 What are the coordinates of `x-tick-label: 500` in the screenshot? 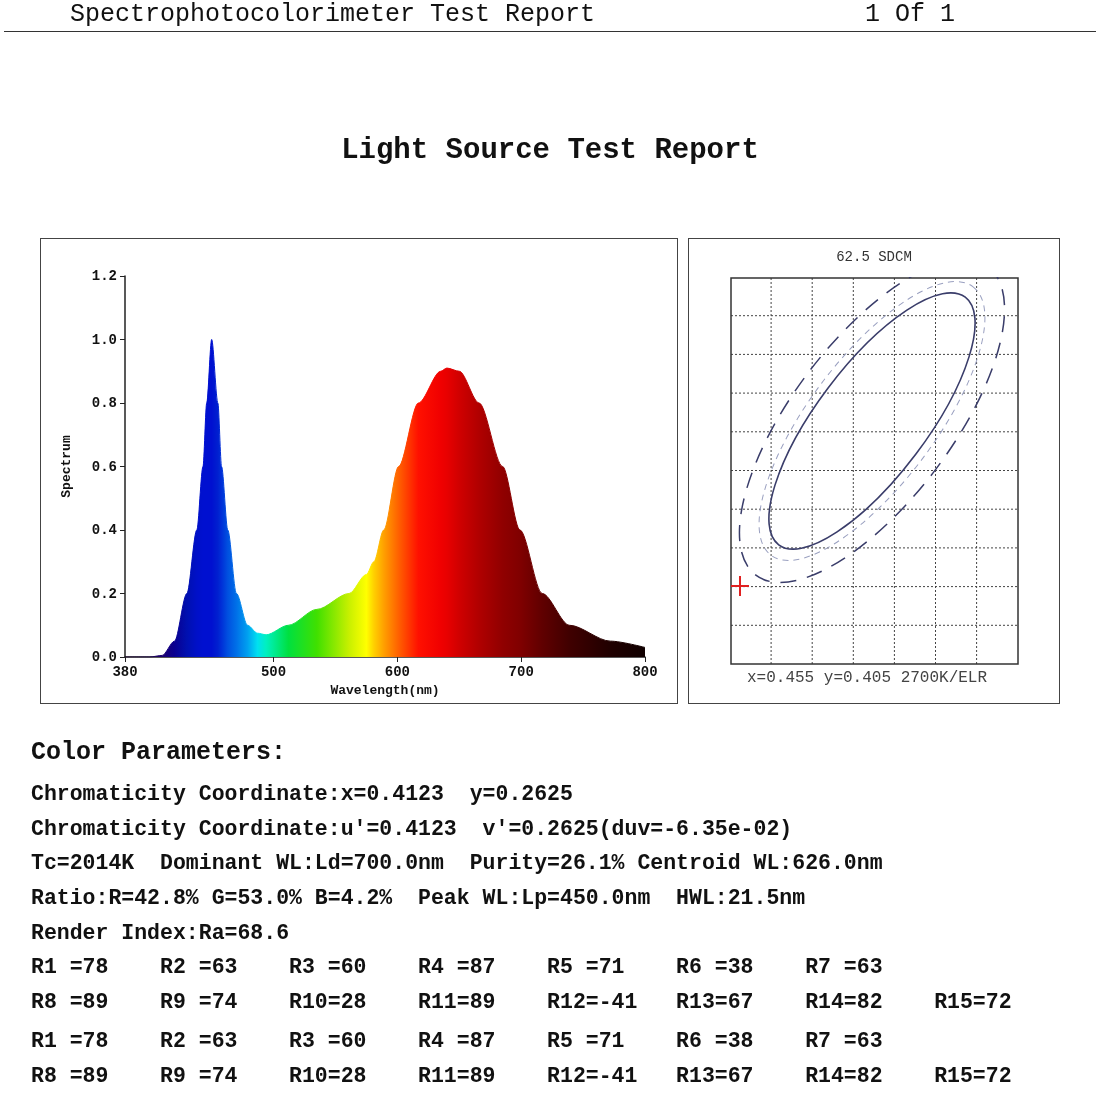 It's located at (273, 672).